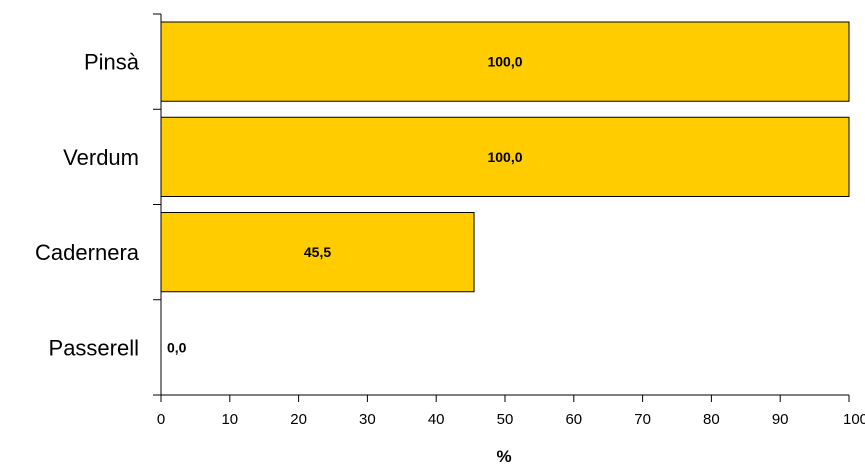  What do you see at coordinates (367, 419) in the screenshot?
I see `x-tick-label-3: 30` at bounding box center [367, 419].